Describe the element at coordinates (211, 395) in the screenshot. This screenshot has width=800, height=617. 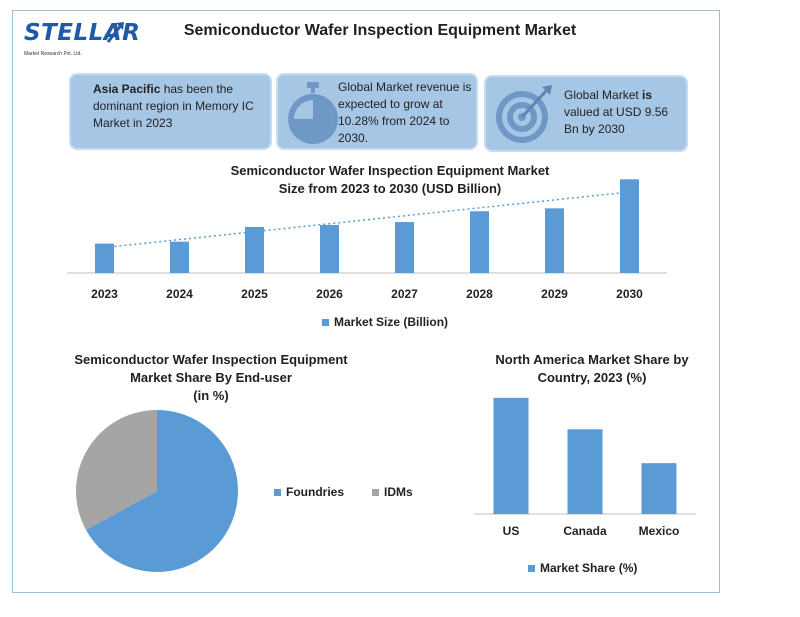
I see `end-user-title-line3: (in %)` at that location.